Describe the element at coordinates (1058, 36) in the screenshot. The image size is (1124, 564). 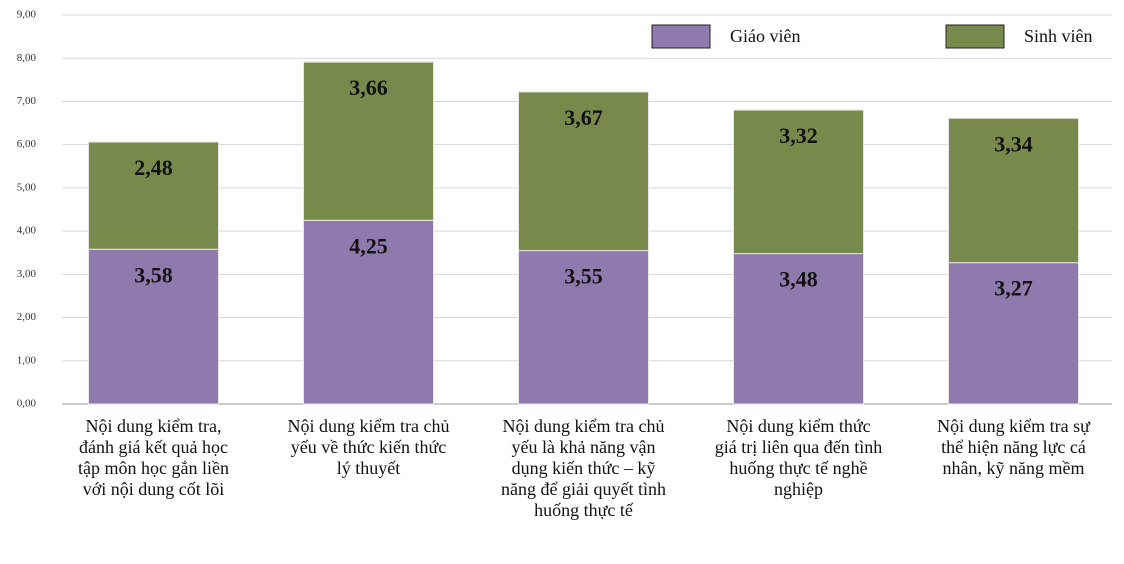
I see `legend-label: Sinh viên` at that location.